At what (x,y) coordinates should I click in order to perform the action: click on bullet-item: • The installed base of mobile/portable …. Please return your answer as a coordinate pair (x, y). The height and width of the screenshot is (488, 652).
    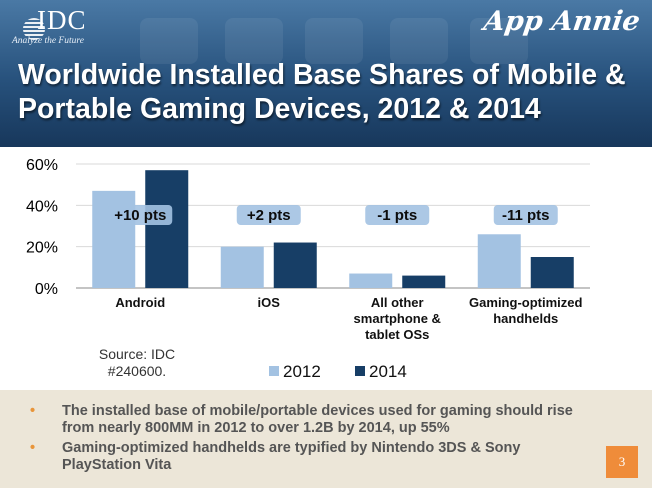
    Looking at the image, I should click on (310, 420).